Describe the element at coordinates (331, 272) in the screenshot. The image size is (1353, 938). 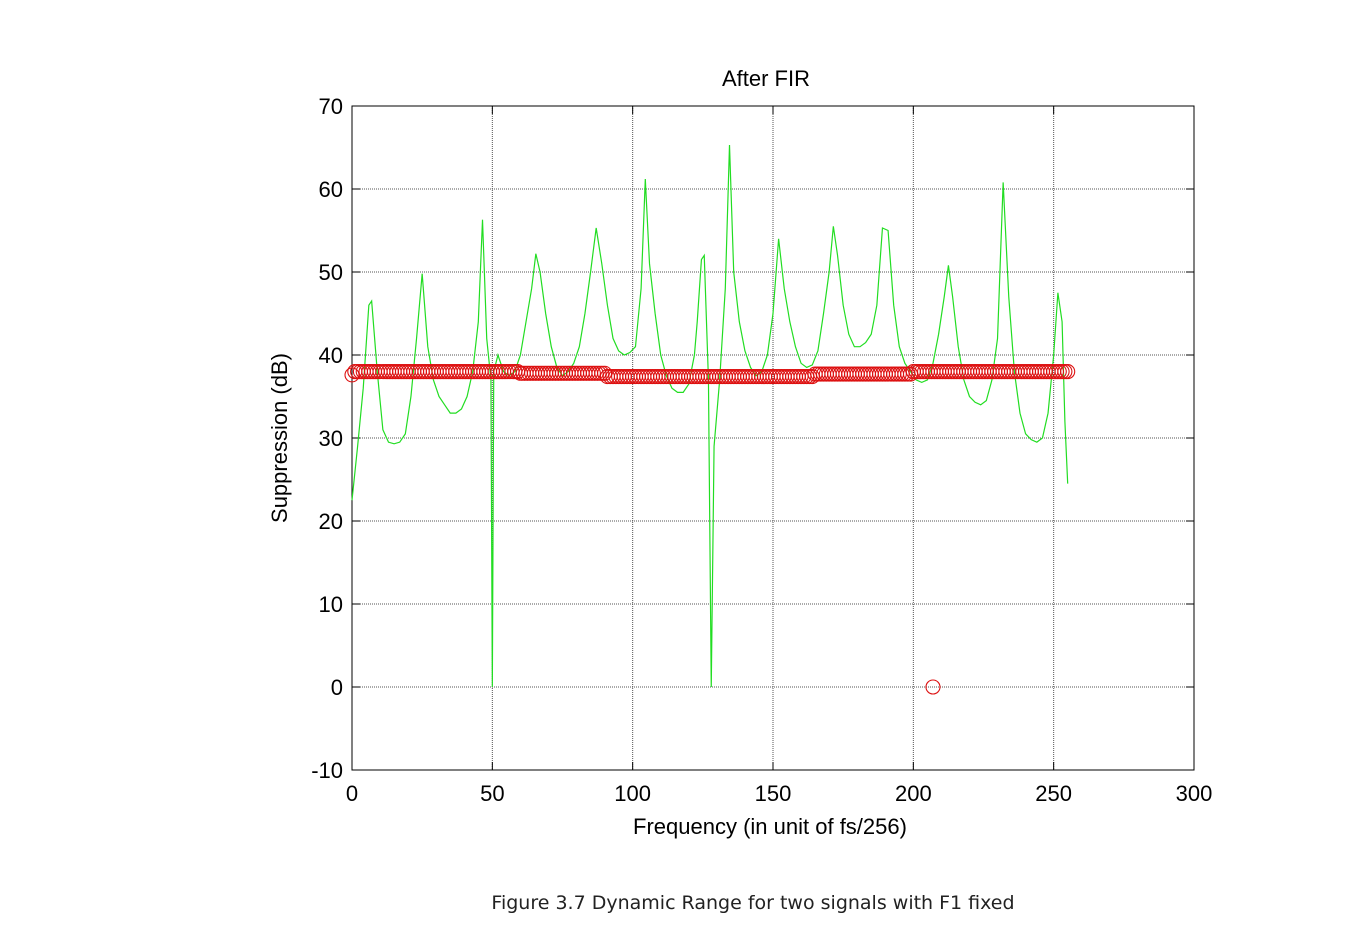
I see `y-tick-label: 50` at that location.